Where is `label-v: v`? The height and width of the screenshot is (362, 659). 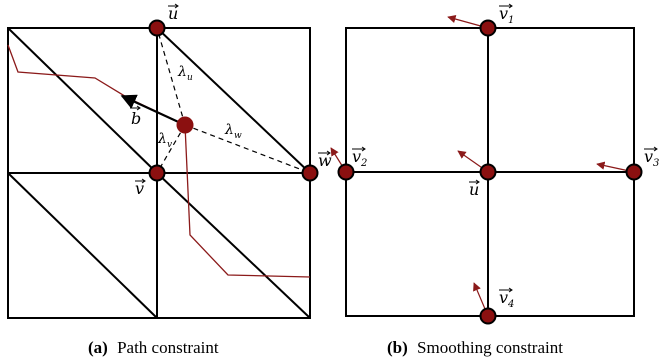 label-v: v is located at coordinates (140, 188).